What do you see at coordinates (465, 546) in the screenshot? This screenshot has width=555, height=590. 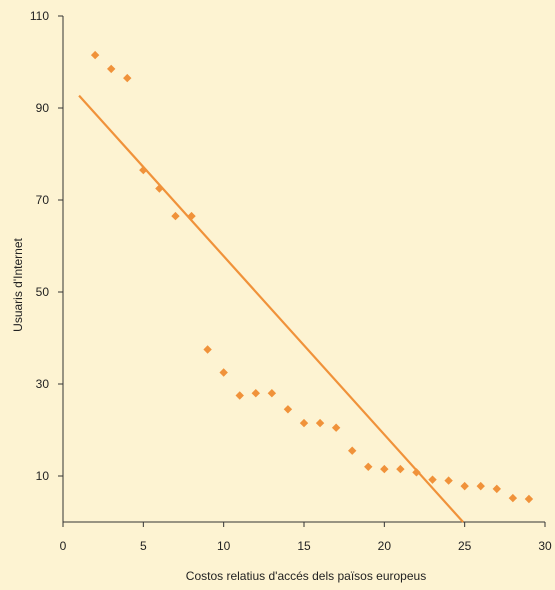 I see `x-tick-label: 25` at bounding box center [465, 546].